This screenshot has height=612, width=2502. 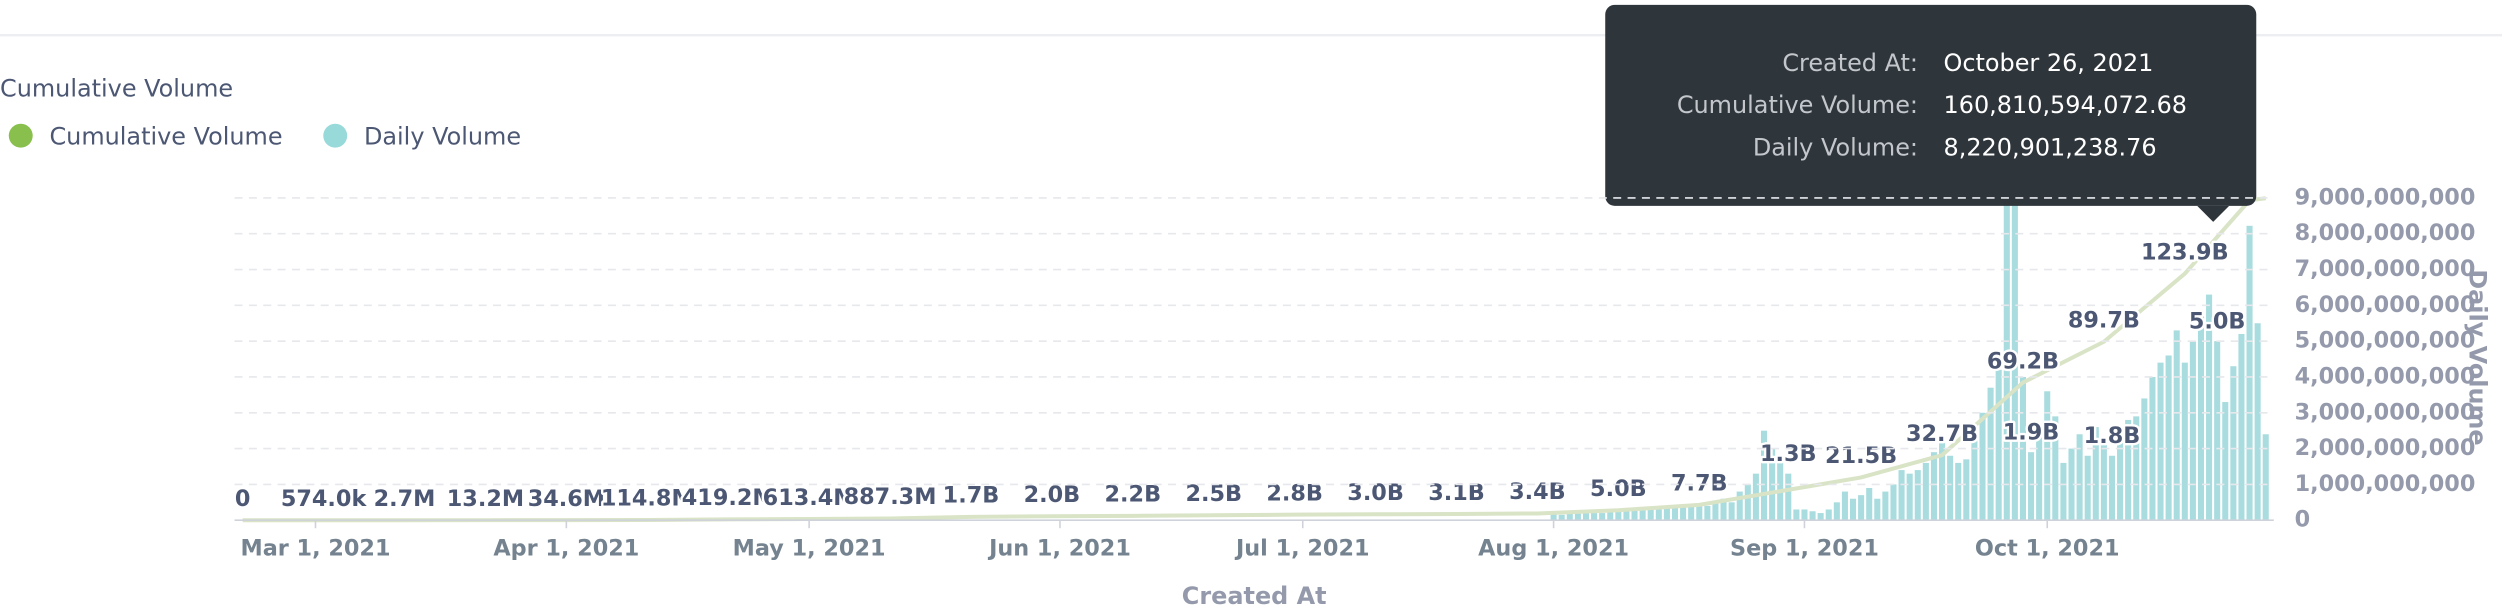 I want to click on x-tick-label: Jun 1, 2021, so click(x=1059, y=548).